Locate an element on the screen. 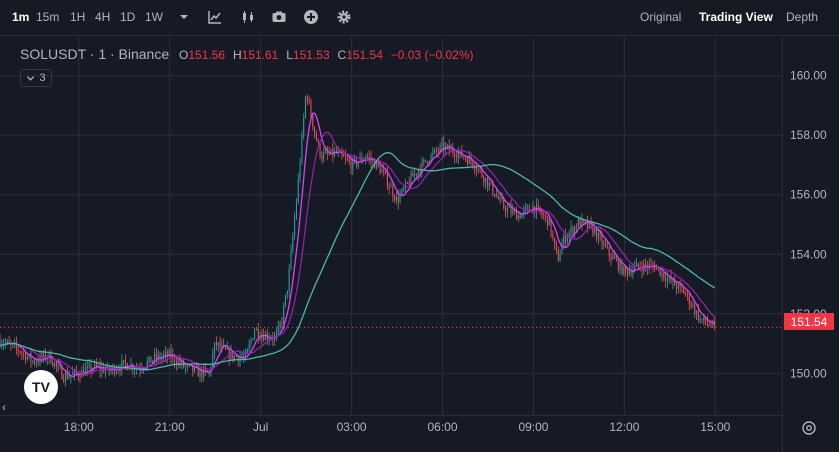 The height and width of the screenshot is (452, 839). open-value: 151.56 is located at coordinates (207, 55).